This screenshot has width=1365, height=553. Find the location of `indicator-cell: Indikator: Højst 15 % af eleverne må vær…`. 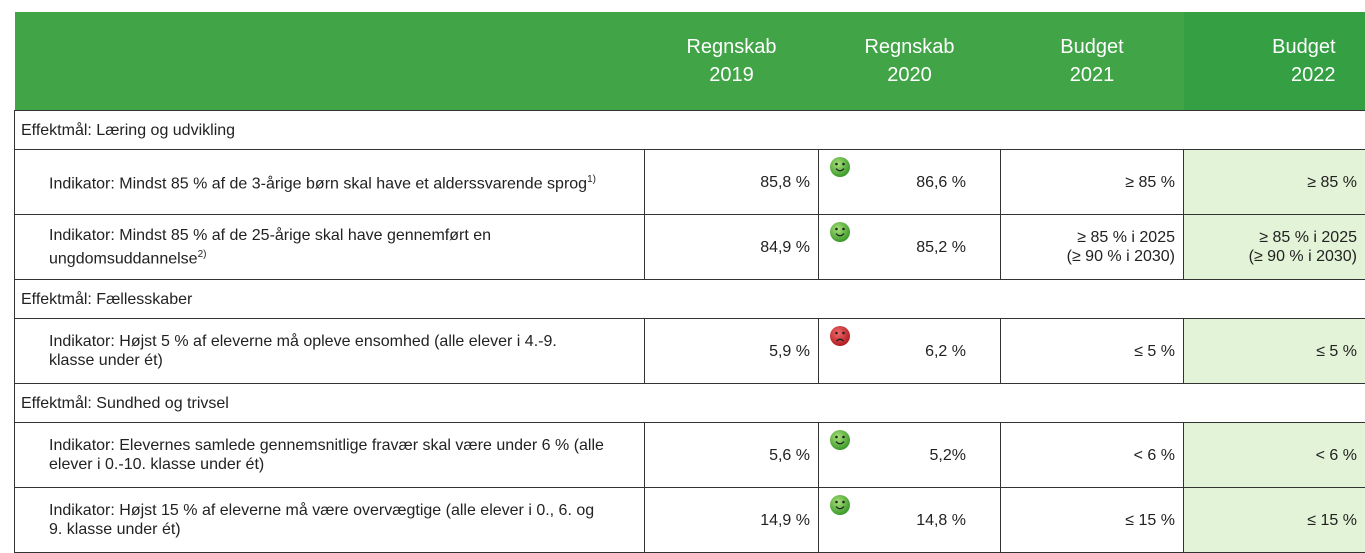

indicator-cell: Indikator: Højst 15 % af eleverne må vær… is located at coordinates (330, 520).